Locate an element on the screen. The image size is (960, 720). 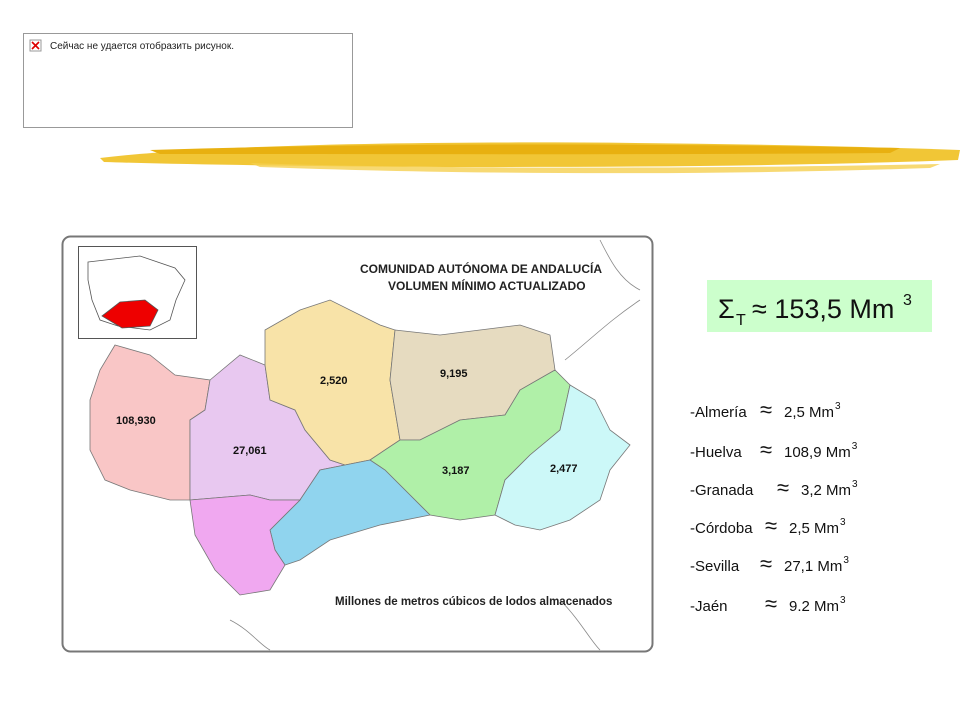
region-label: 9,195 is located at coordinates (454, 374).